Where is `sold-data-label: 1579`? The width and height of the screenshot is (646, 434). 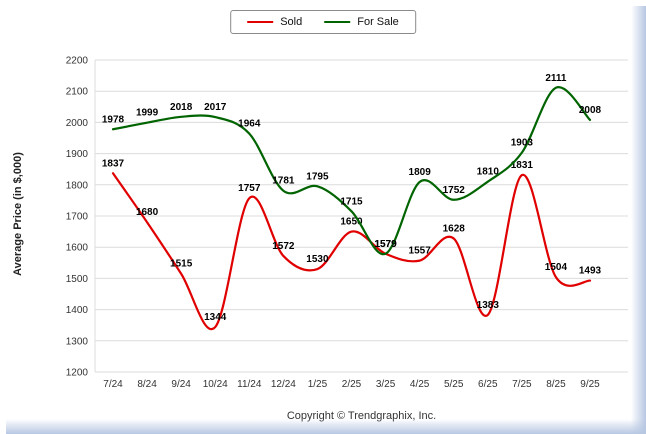 sold-data-label: 1579 is located at coordinates (385, 244).